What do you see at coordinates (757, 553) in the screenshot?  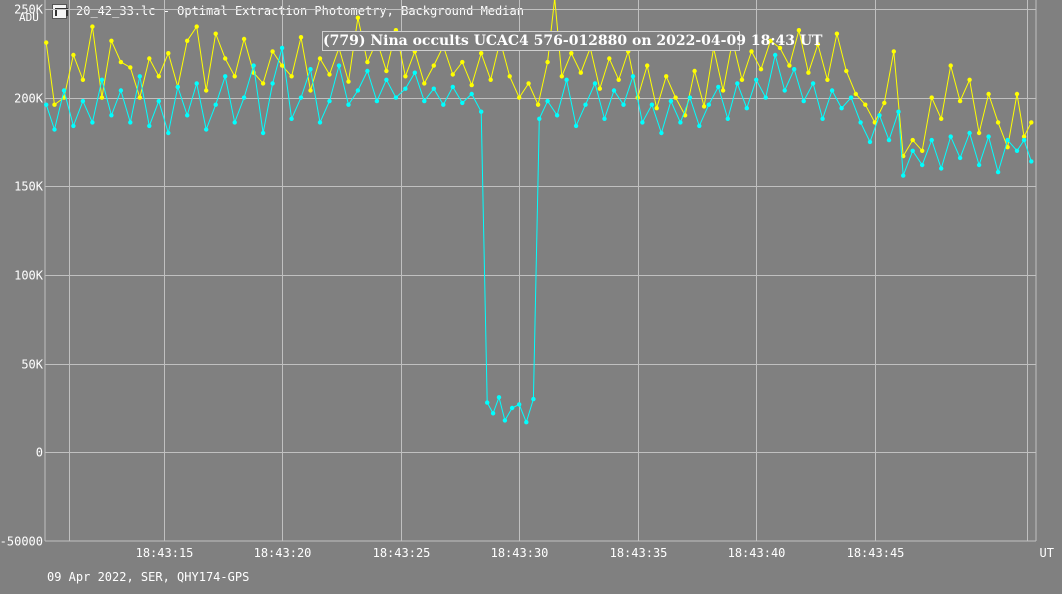 I see `x-tick-label: 18:43:40` at bounding box center [757, 553].